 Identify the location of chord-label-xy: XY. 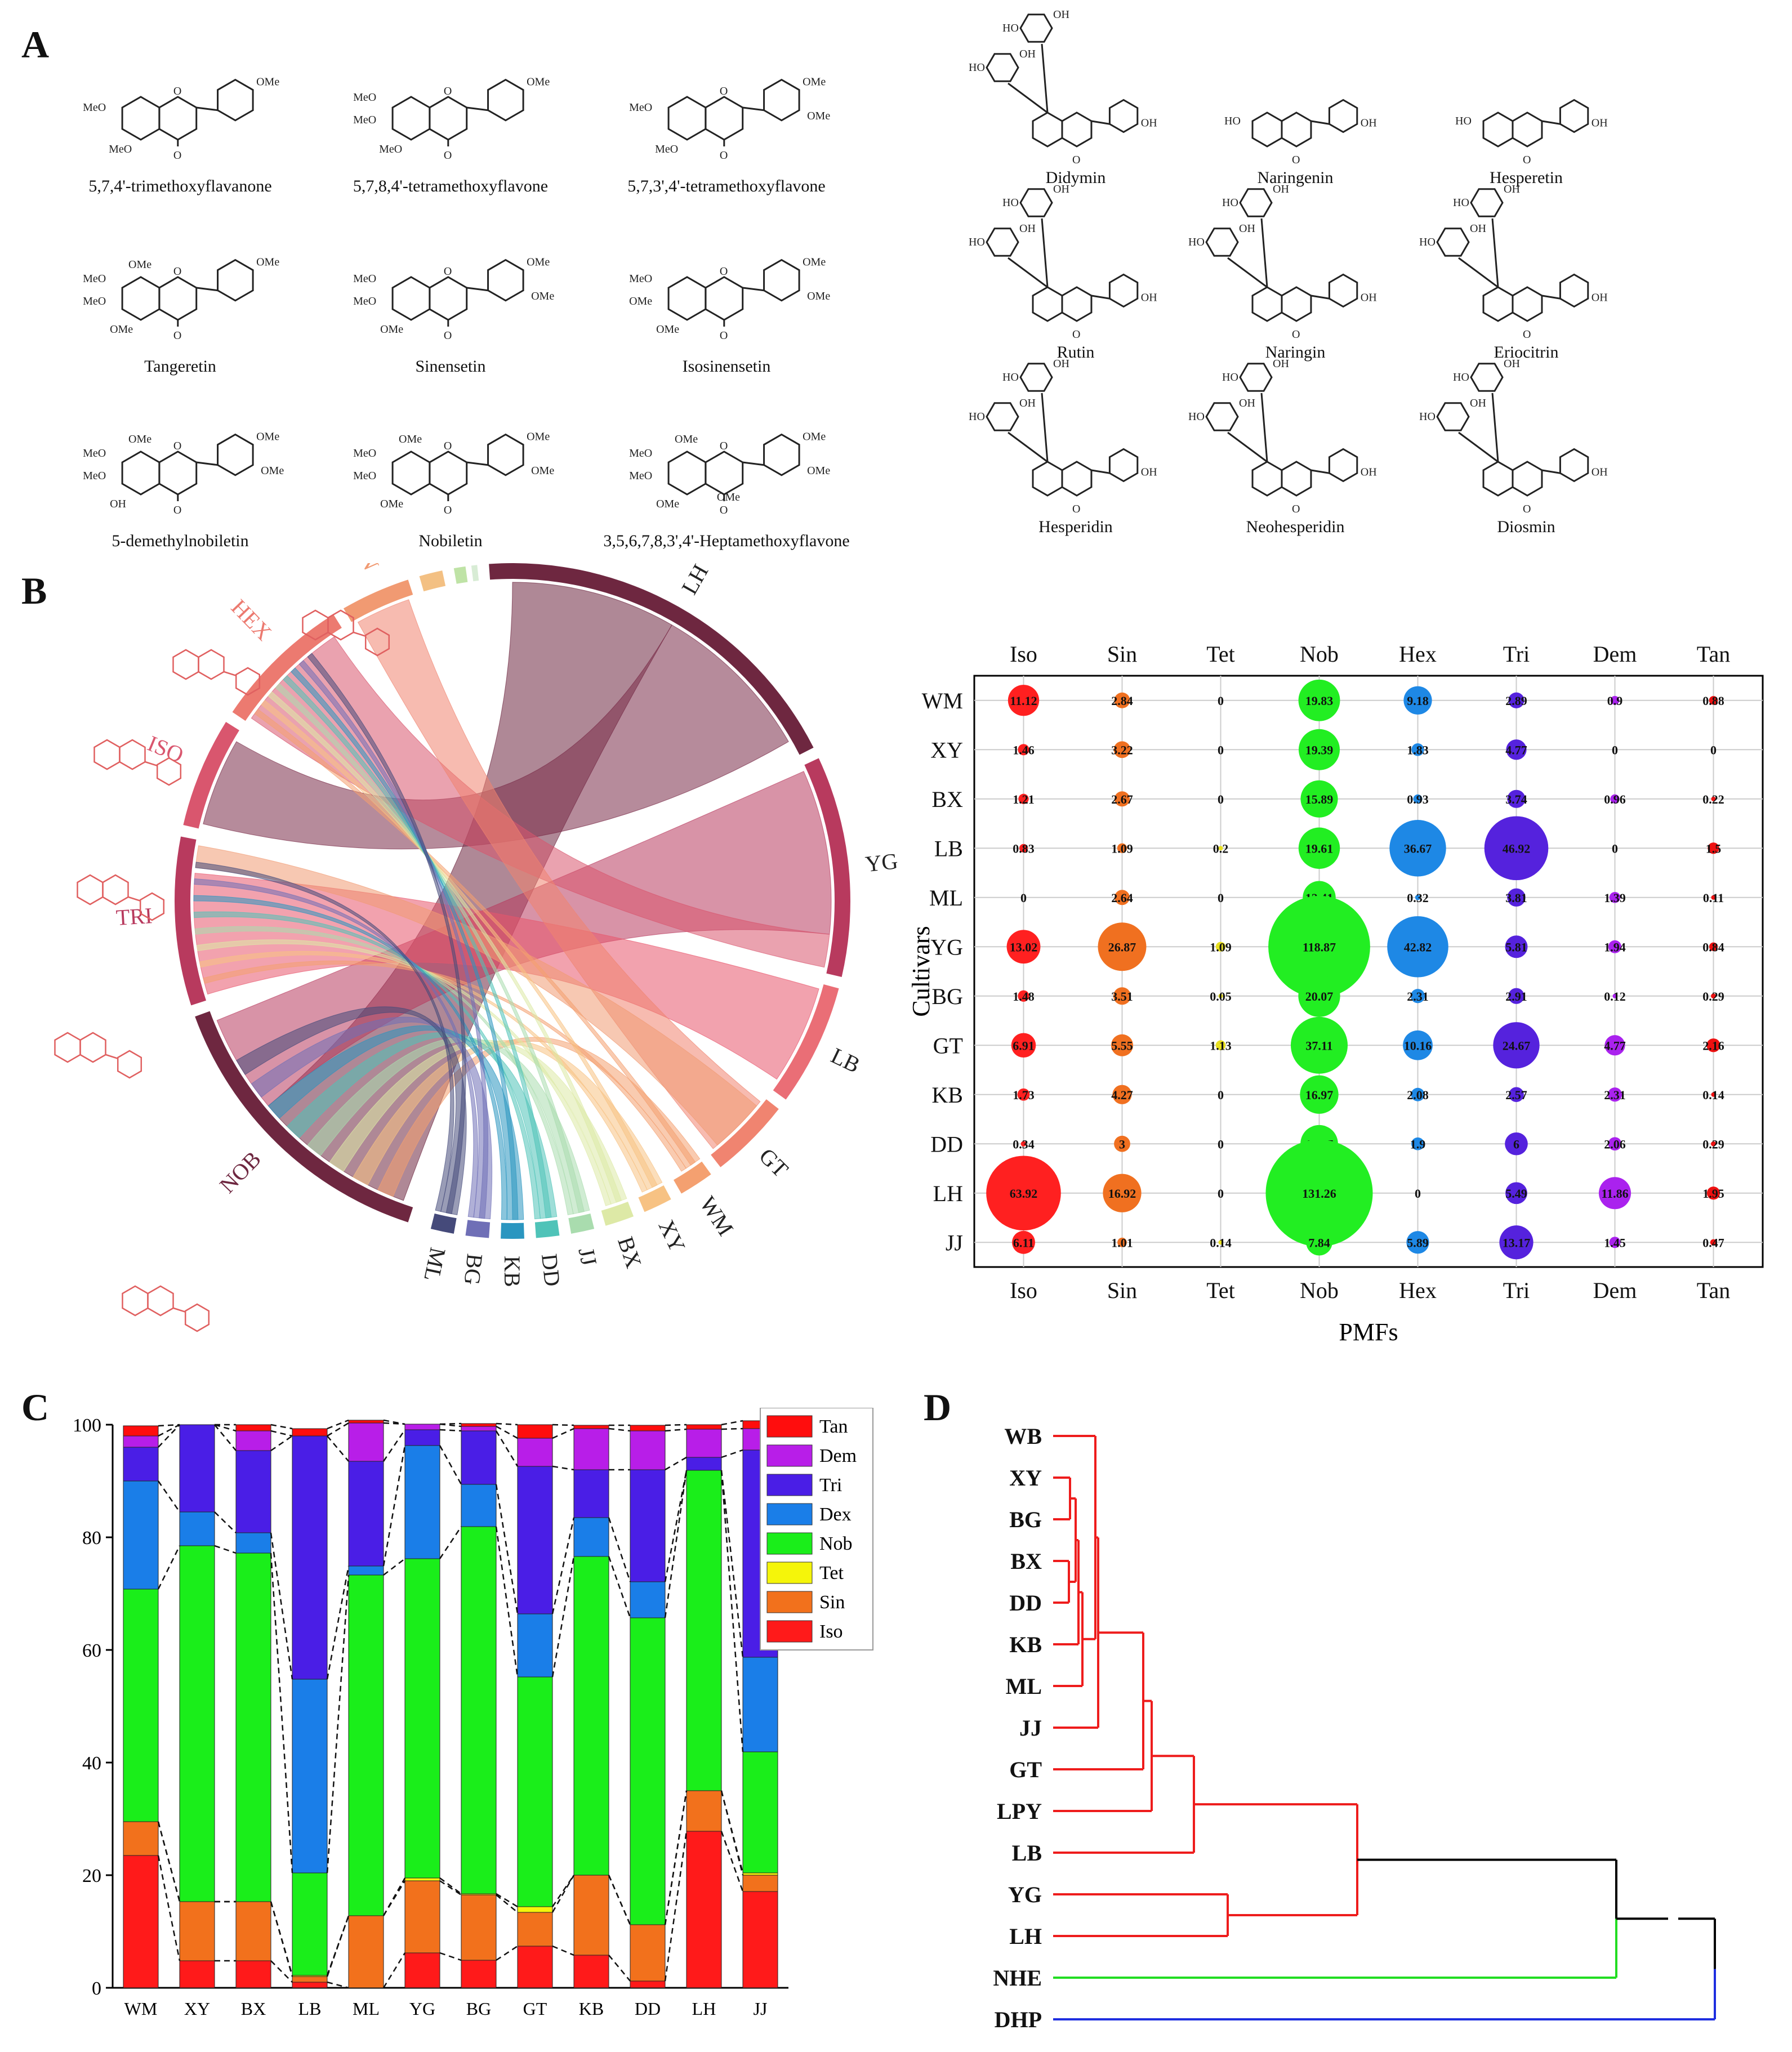
(671, 1236).